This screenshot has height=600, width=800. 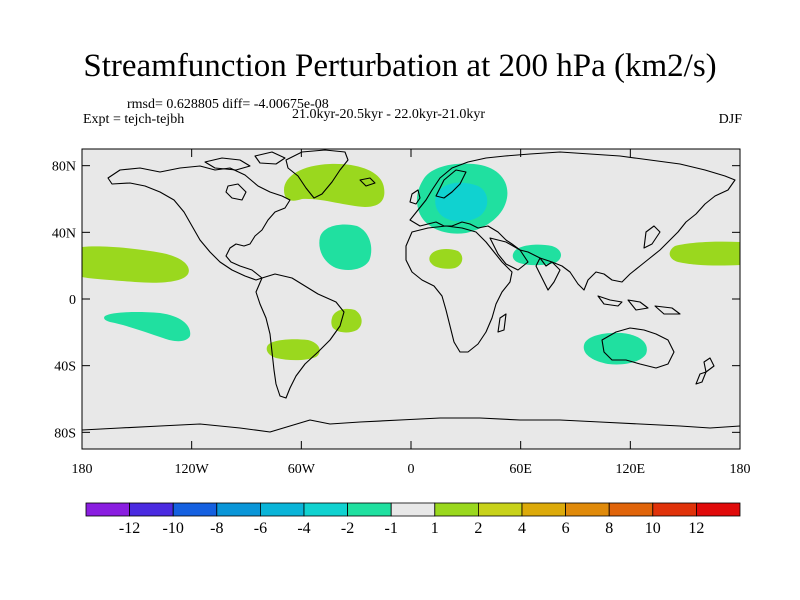 What do you see at coordinates (173, 528) in the screenshot?
I see `colorbar-label: -10` at bounding box center [173, 528].